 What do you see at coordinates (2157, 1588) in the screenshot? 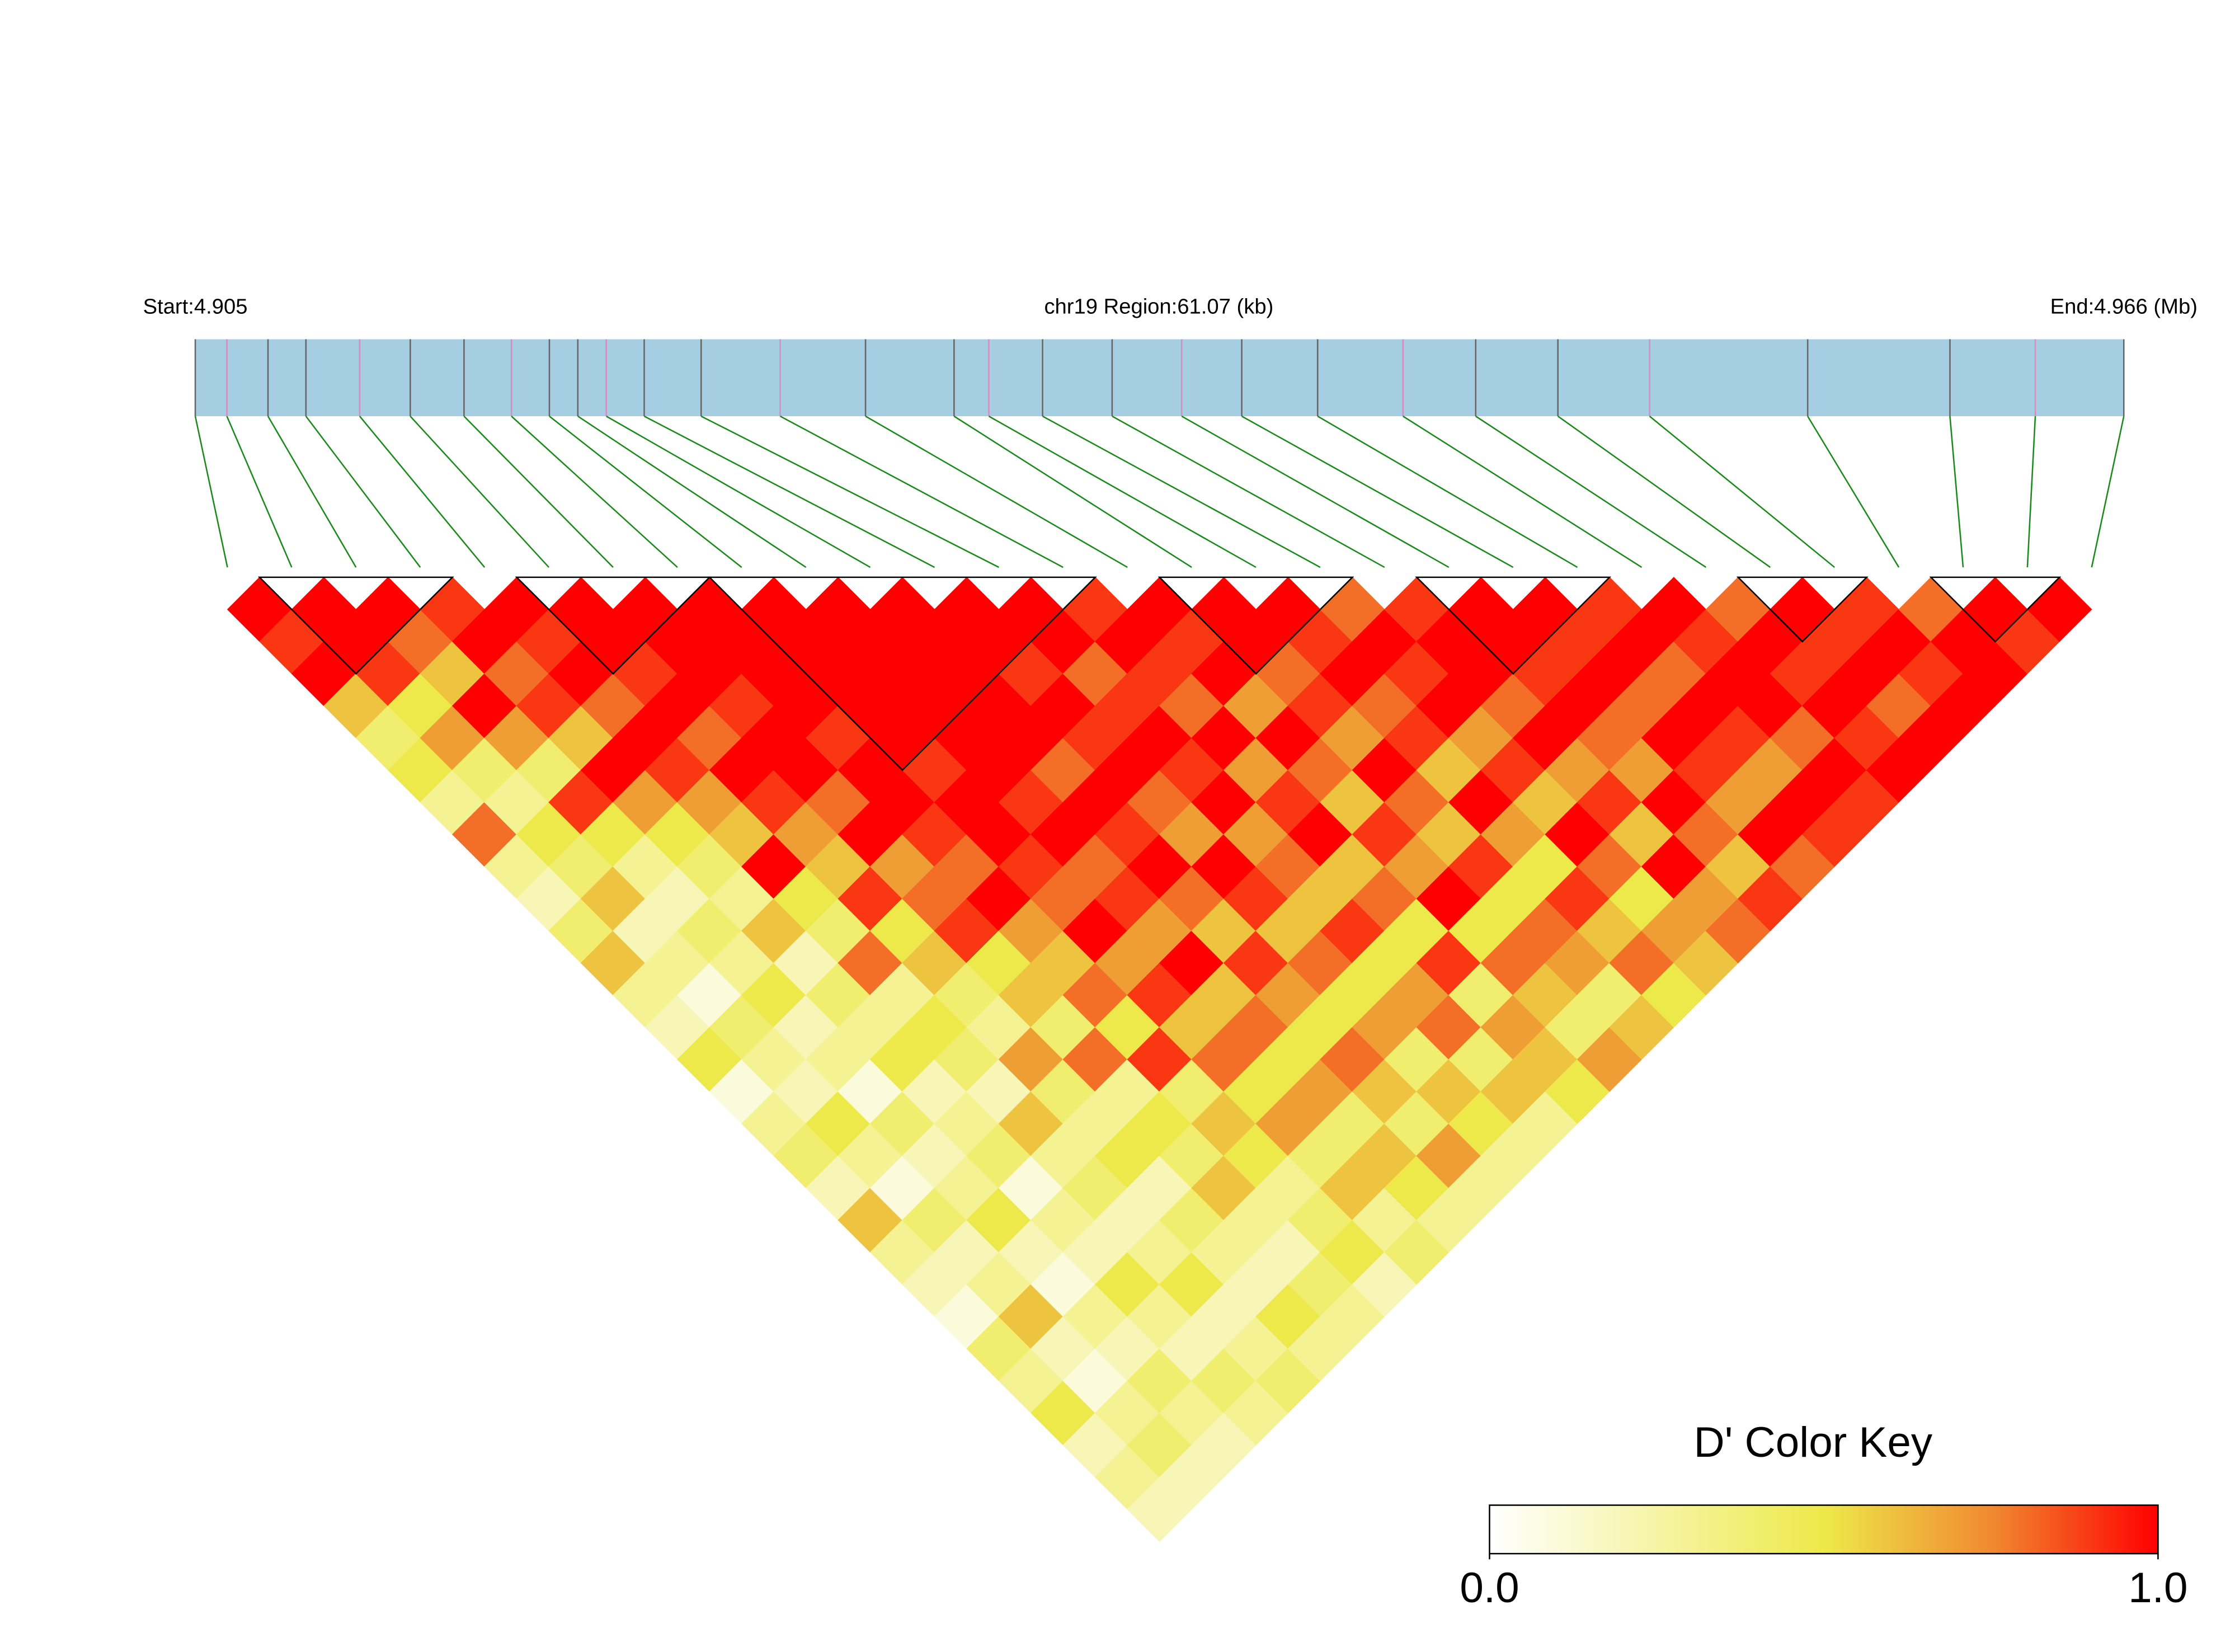
I see `color-key-label: 1.0` at bounding box center [2157, 1588].